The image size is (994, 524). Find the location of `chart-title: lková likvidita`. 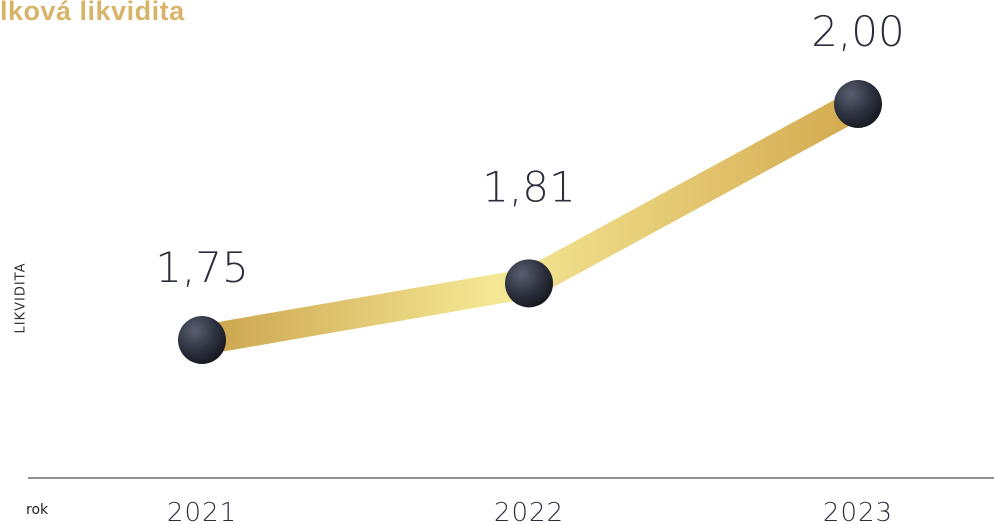

chart-title: lková likvidita is located at coordinates (92, 13).